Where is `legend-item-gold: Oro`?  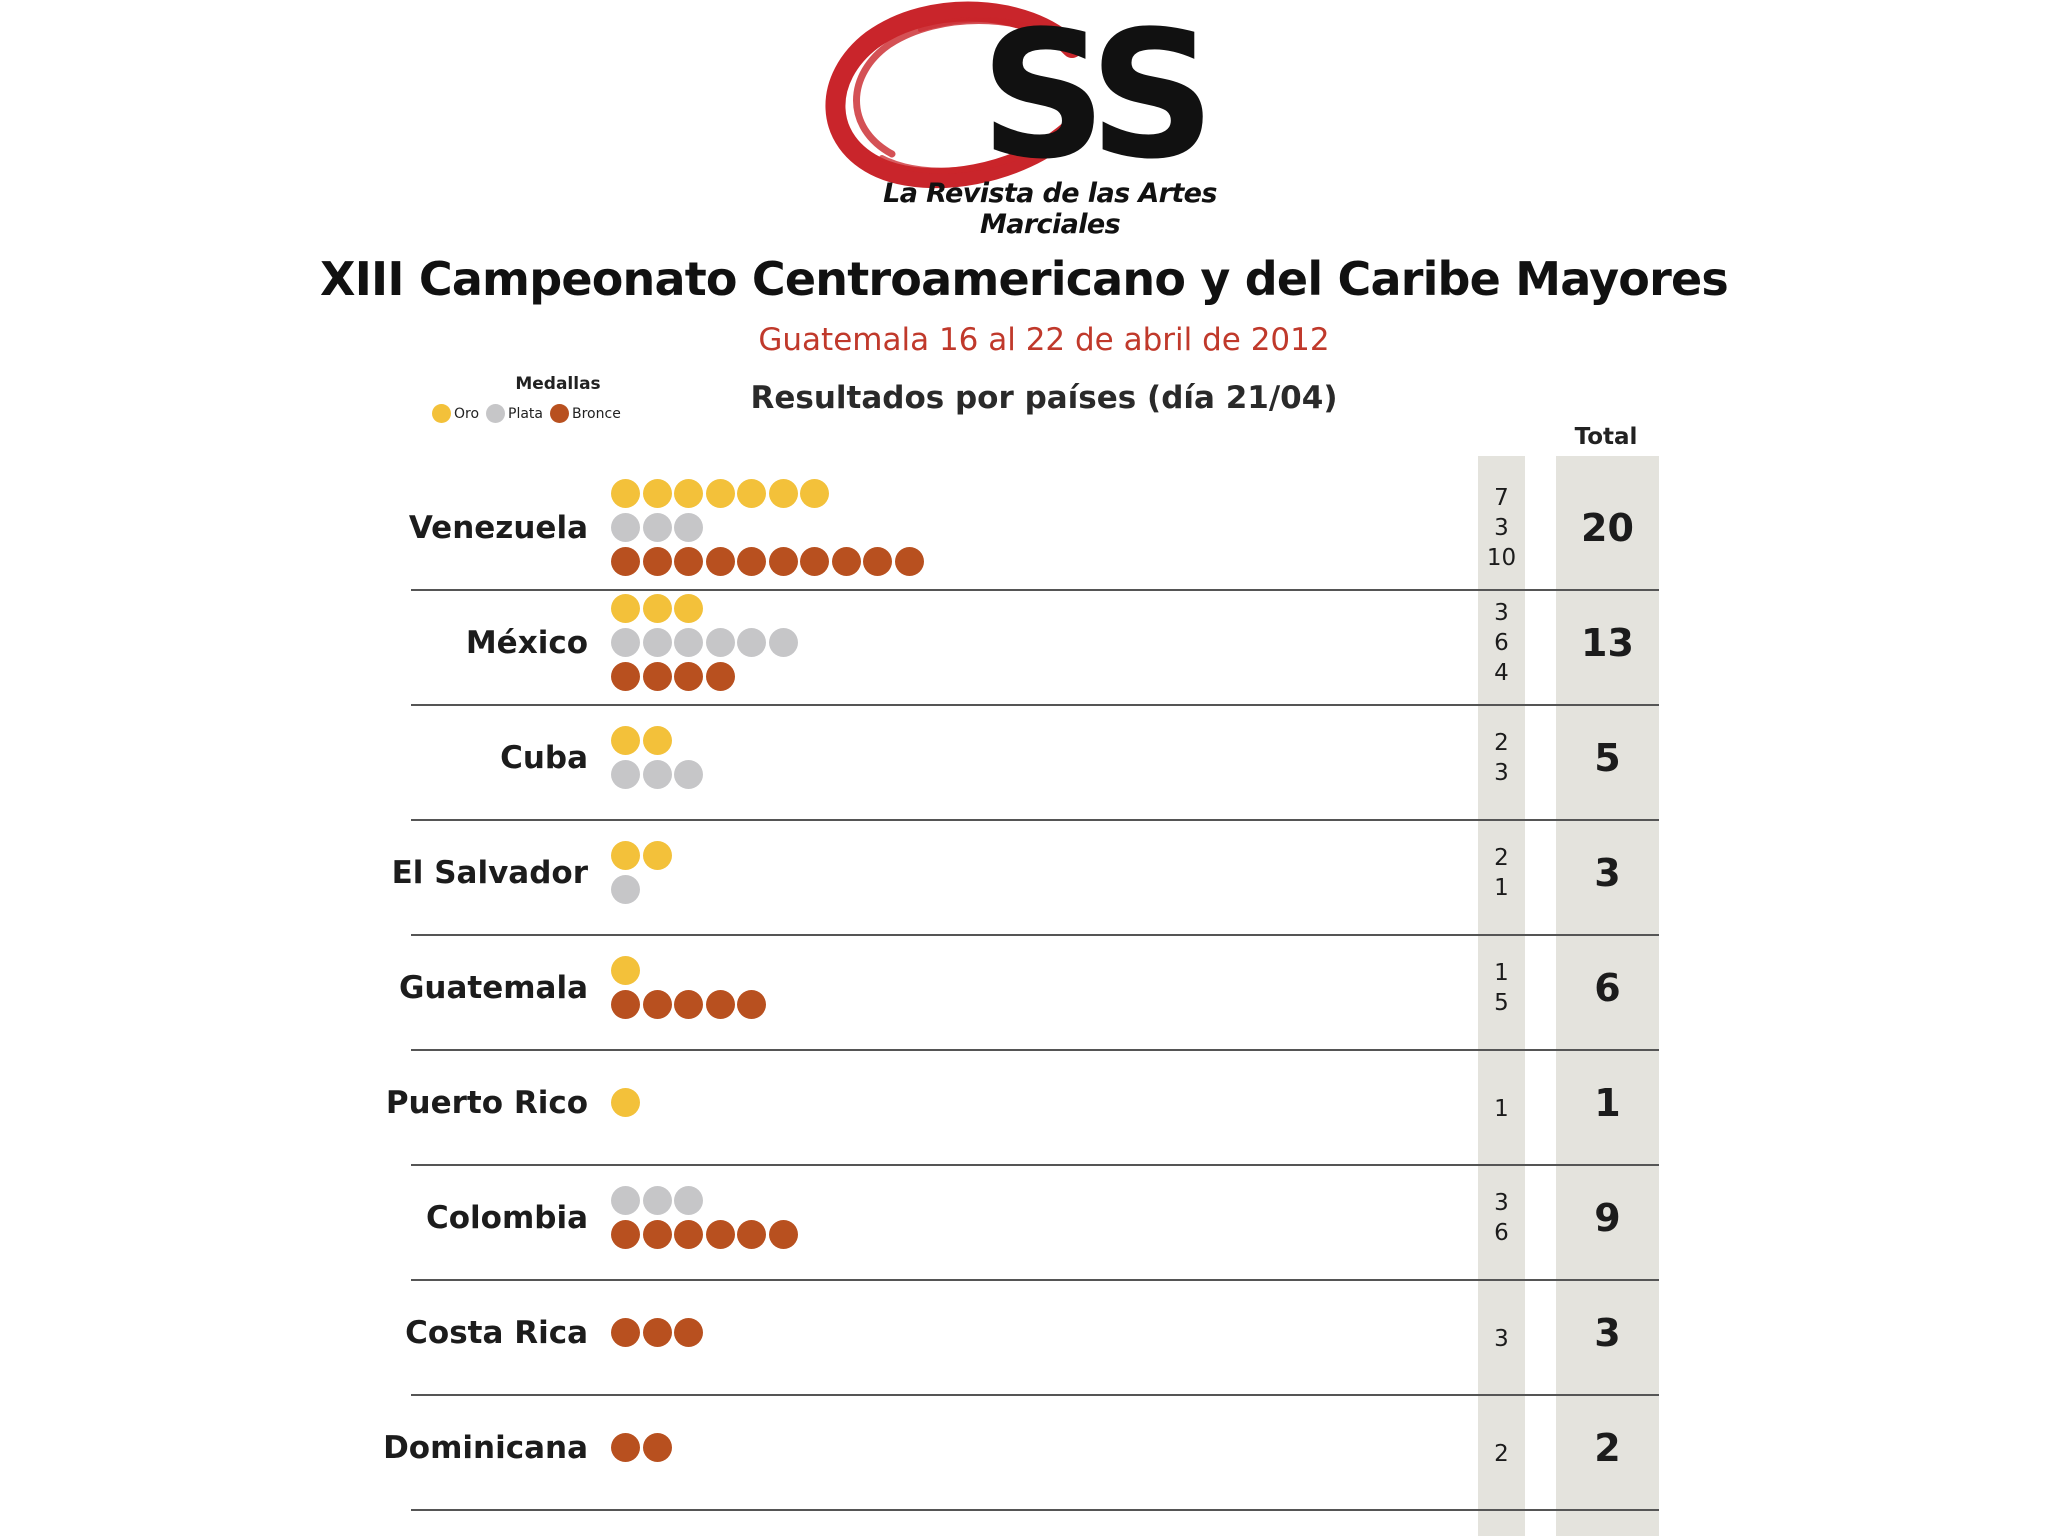
legend-item-gold: Oro is located at coordinates (455, 413).